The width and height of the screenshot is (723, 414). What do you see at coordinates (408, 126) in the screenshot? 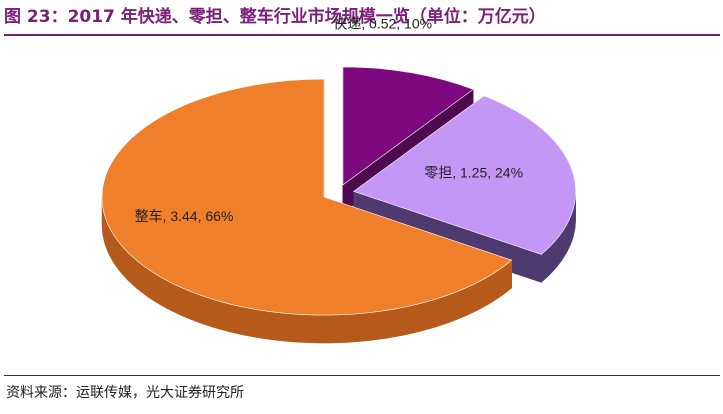
I see `pie-slice-快递` at bounding box center [408, 126].